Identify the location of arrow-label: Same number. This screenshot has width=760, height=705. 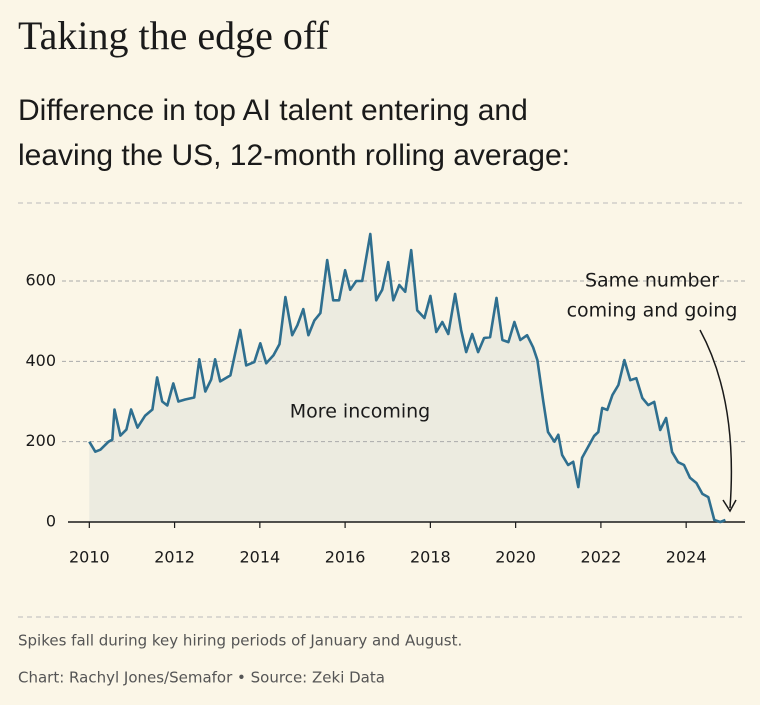
(652, 281).